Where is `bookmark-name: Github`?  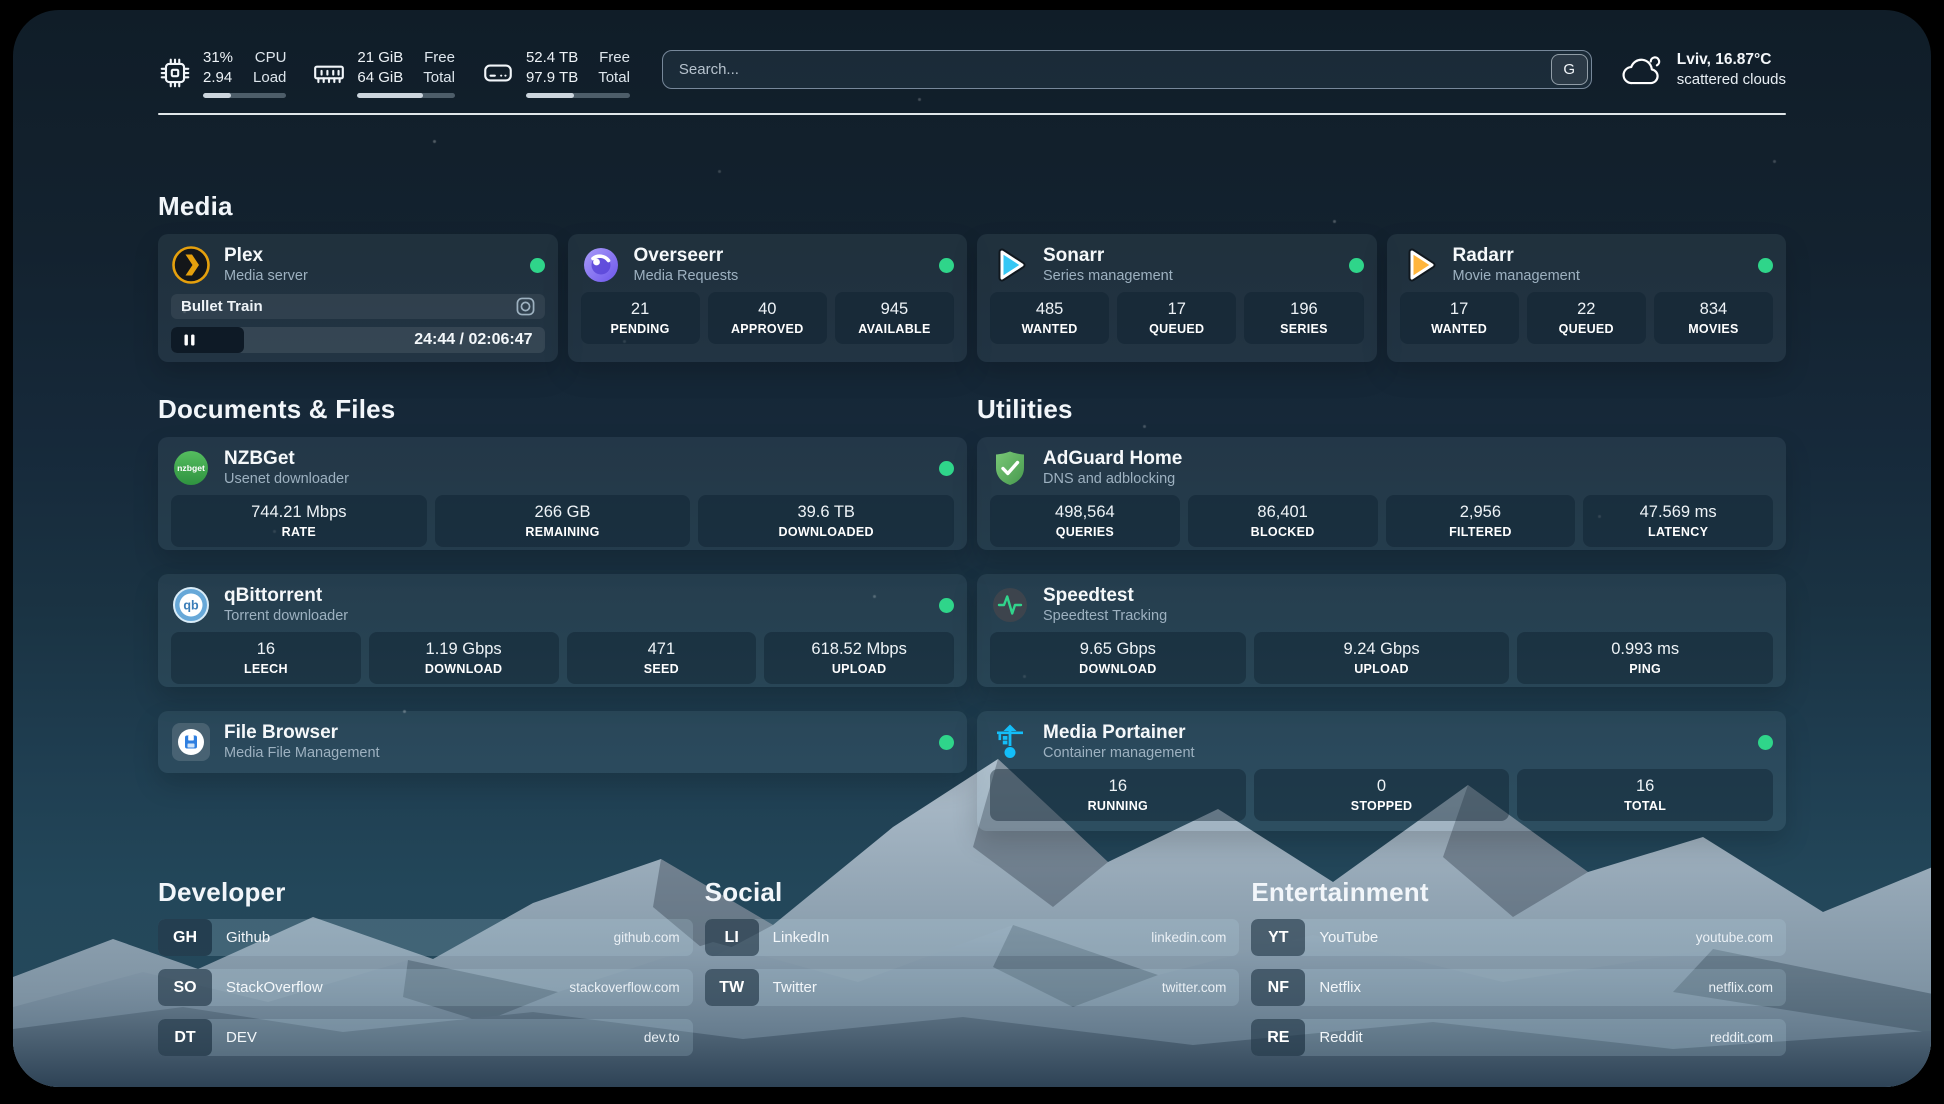
bookmark-name: Github is located at coordinates (248, 937).